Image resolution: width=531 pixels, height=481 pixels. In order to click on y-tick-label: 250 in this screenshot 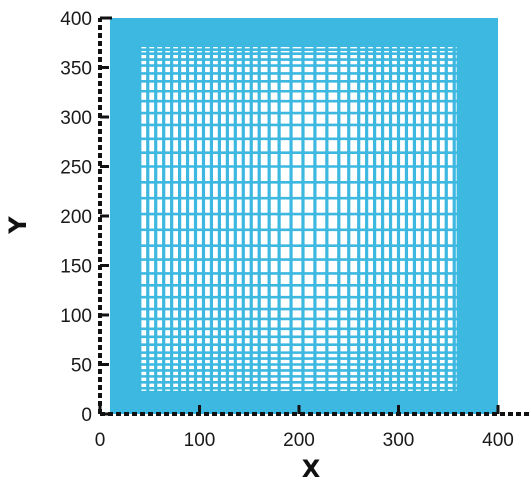, I will do `click(76, 168)`.